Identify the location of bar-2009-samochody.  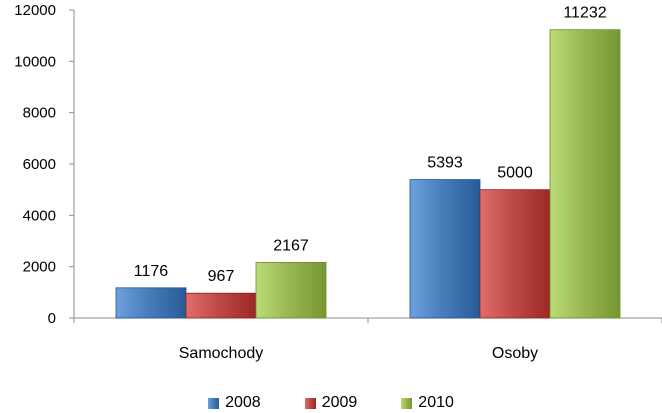
(221, 305).